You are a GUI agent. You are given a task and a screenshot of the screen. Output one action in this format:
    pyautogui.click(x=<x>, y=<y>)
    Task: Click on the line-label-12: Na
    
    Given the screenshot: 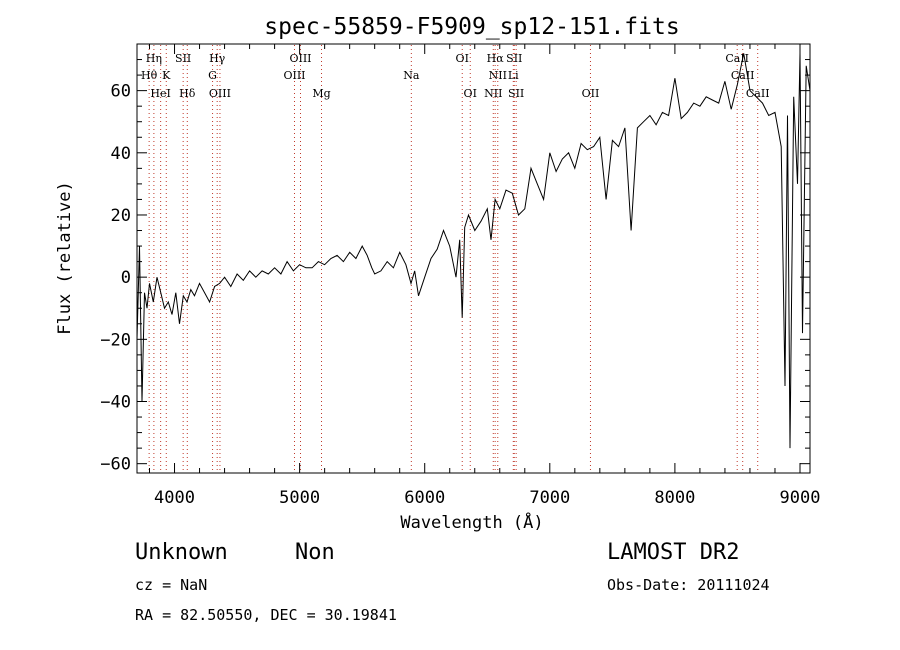 What is the action you would take?
    pyautogui.click(x=411, y=75)
    